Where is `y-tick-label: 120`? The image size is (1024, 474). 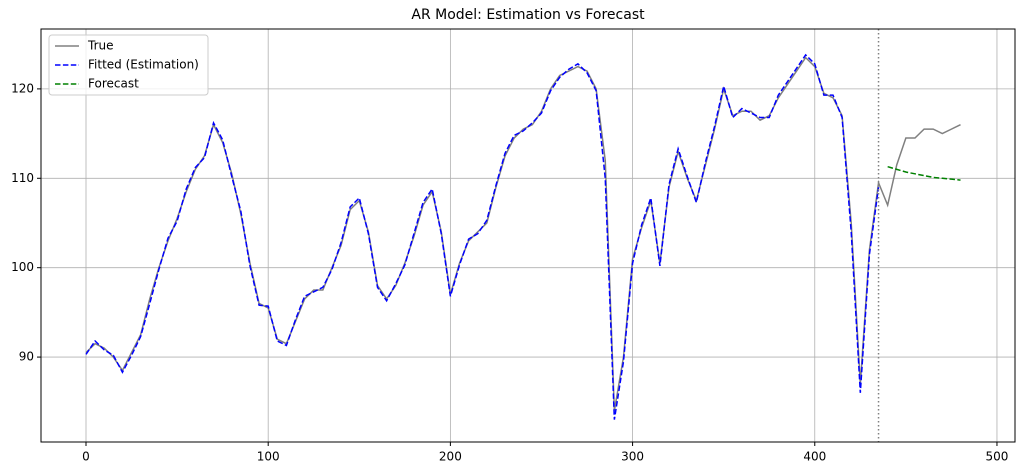
y-tick-label: 120 is located at coordinates (22, 88).